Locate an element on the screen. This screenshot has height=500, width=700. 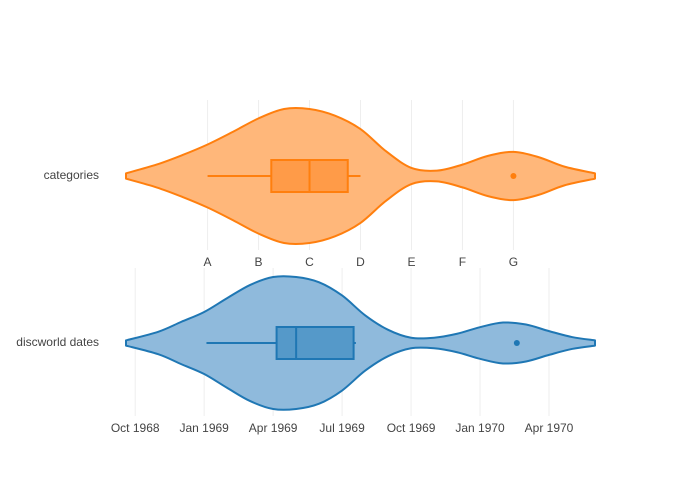
x-tick-label: A is located at coordinates (208, 262).